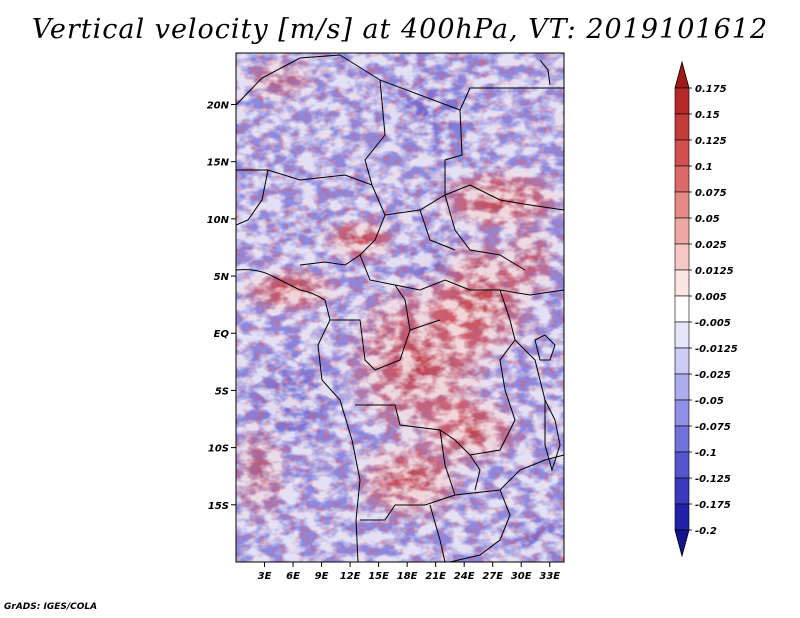 Image resolution: width=800 pixels, height=618 pixels. Describe the element at coordinates (711, 141) in the screenshot. I see `colorbar-label: 0.125` at that location.